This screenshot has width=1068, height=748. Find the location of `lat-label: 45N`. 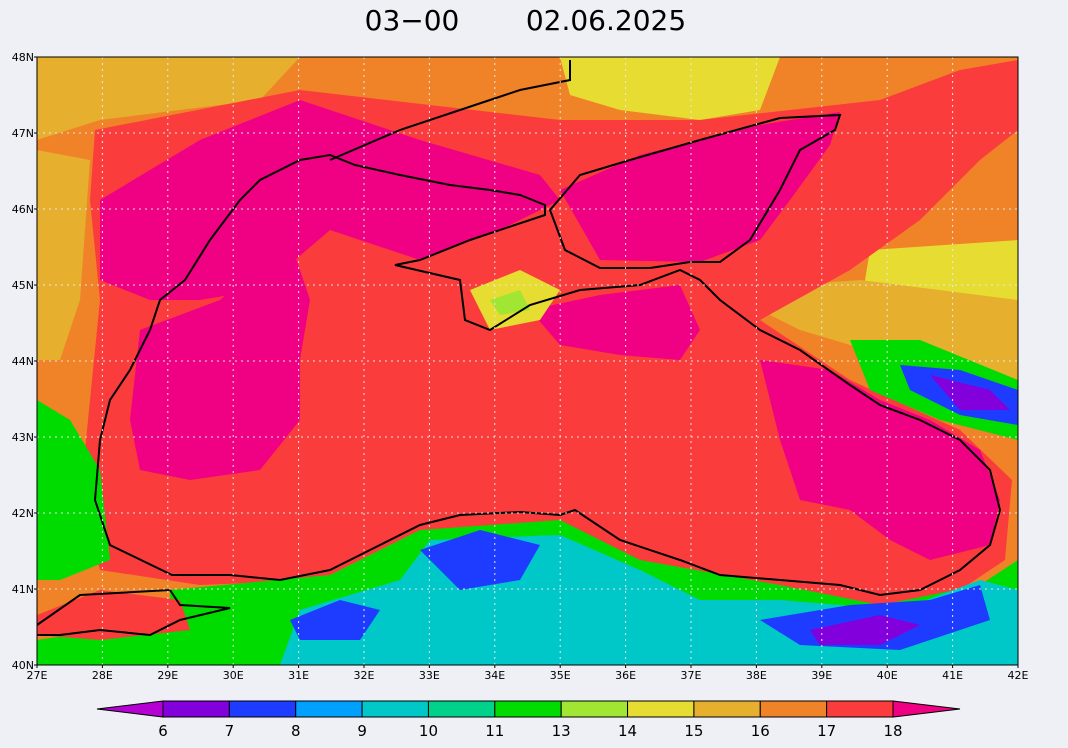

lat-label: 45N is located at coordinates (23, 285).